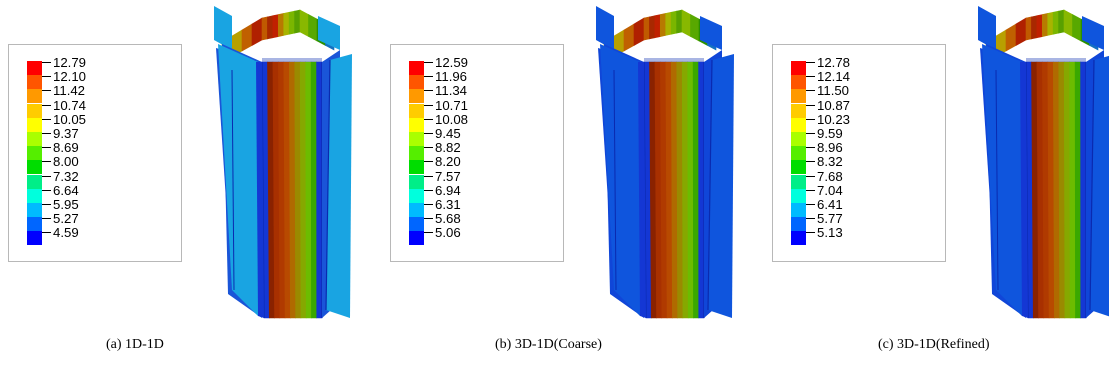 This screenshot has height=381, width=1109. What do you see at coordinates (135, 344) in the screenshot?
I see `caption: (a) 1D-1D` at bounding box center [135, 344].